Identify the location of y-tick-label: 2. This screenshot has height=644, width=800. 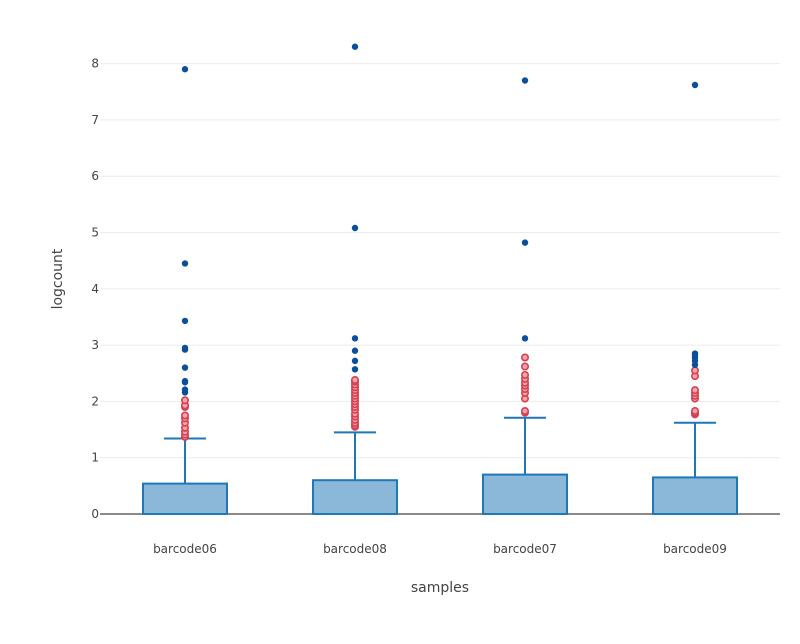
(95, 401).